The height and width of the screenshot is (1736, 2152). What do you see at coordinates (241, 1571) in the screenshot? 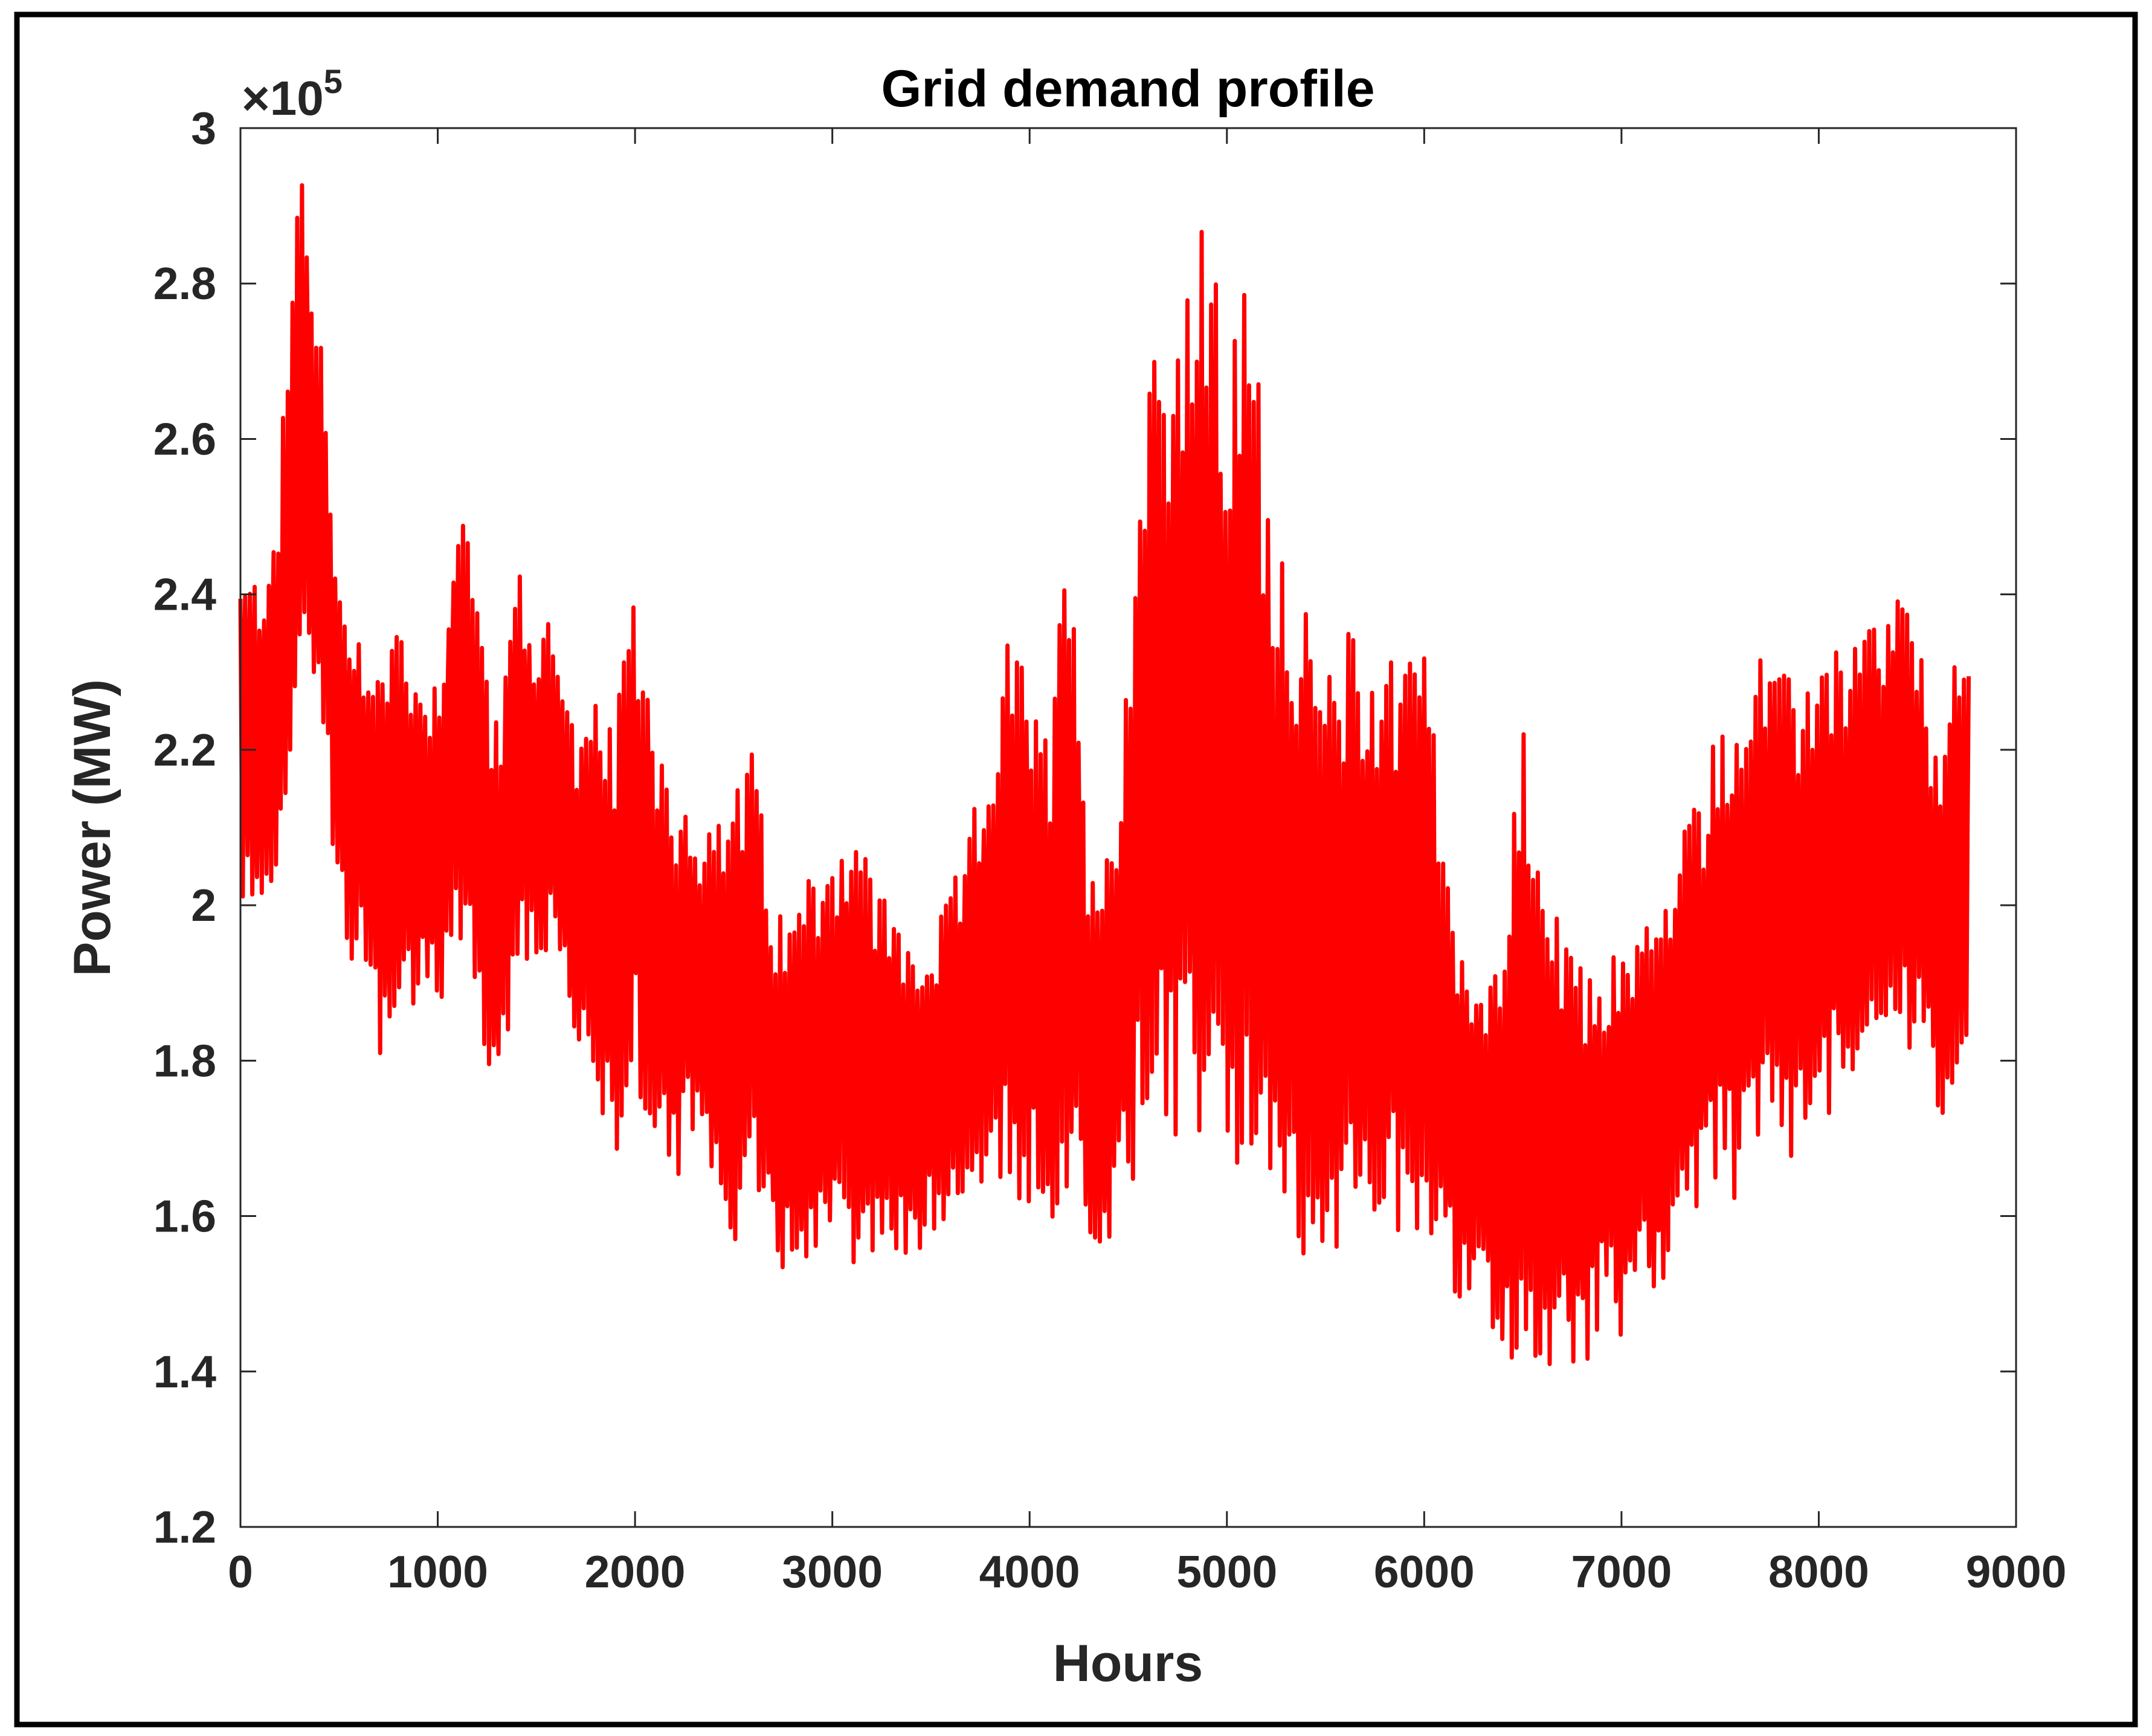
I see `x-tick-label: 0` at bounding box center [241, 1571].